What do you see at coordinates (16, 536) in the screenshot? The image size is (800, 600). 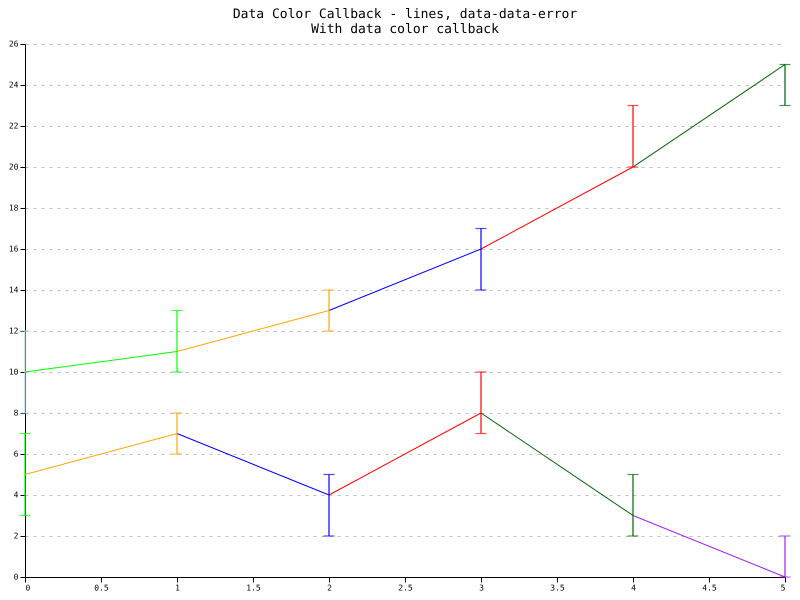 I see `y-tick-label: 2` at bounding box center [16, 536].